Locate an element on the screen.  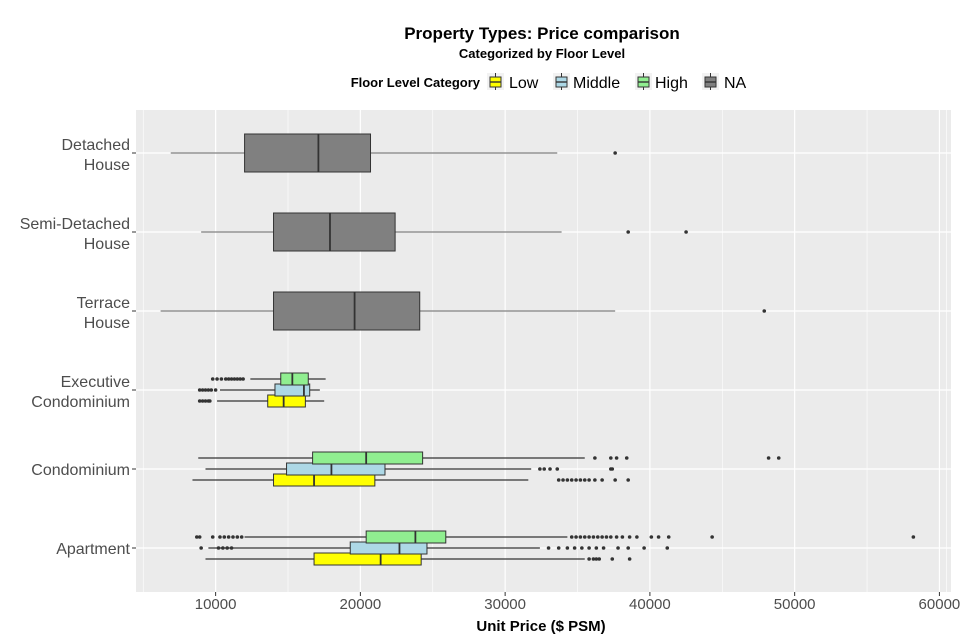
legend-key-high is located at coordinates (643, 81).